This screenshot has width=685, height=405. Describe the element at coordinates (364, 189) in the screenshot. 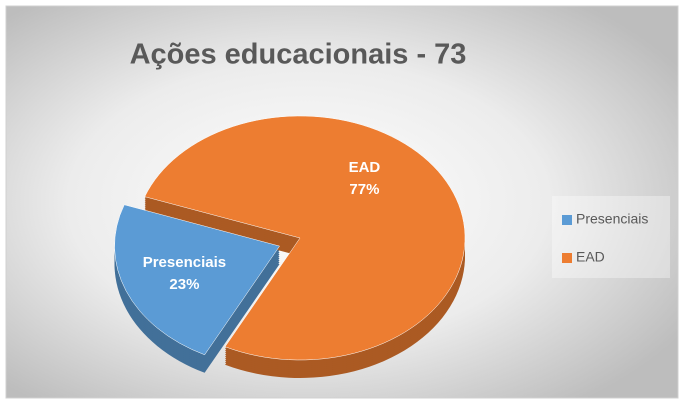

I see `data-label-value: 77%` at that location.